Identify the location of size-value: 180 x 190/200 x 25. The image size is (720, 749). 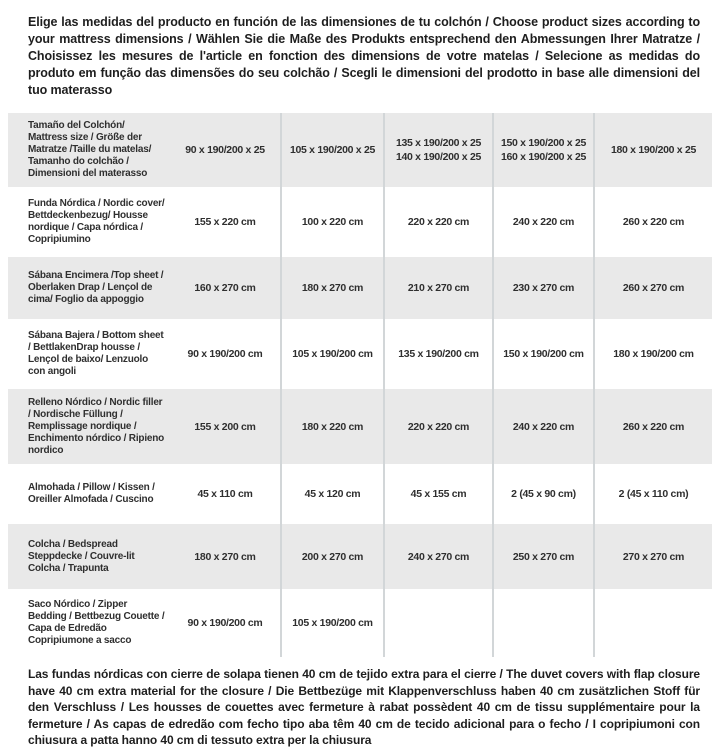
(653, 150).